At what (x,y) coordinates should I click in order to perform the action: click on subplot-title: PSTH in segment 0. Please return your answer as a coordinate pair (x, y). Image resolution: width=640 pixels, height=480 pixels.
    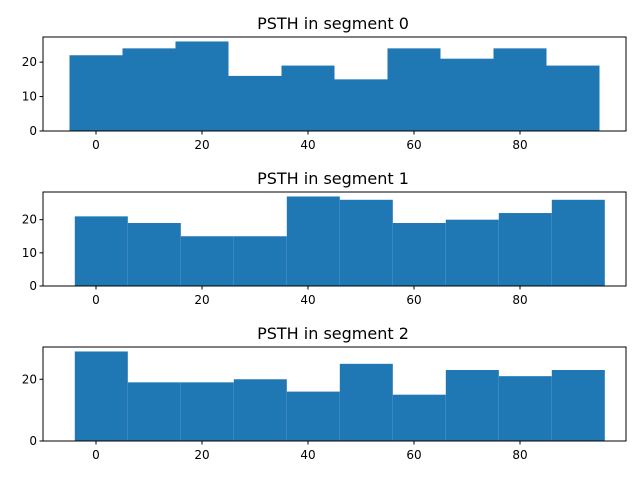
    Looking at the image, I should click on (333, 23).